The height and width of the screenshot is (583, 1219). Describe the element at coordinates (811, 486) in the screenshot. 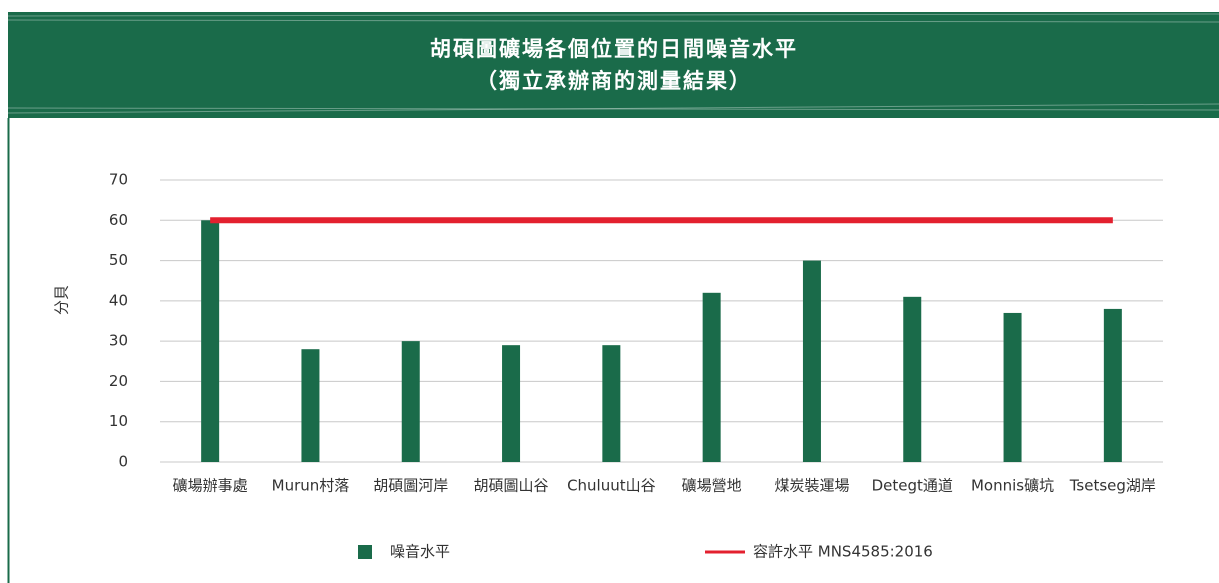

I see `x-tick-label: 煤炭裝運場` at that location.